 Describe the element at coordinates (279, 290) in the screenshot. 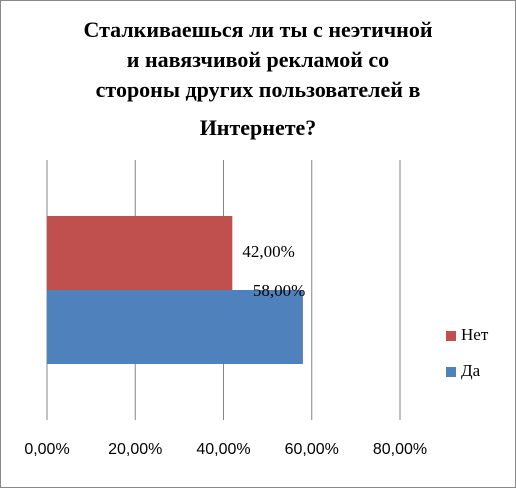

I see `data-label: 58,00%` at that location.